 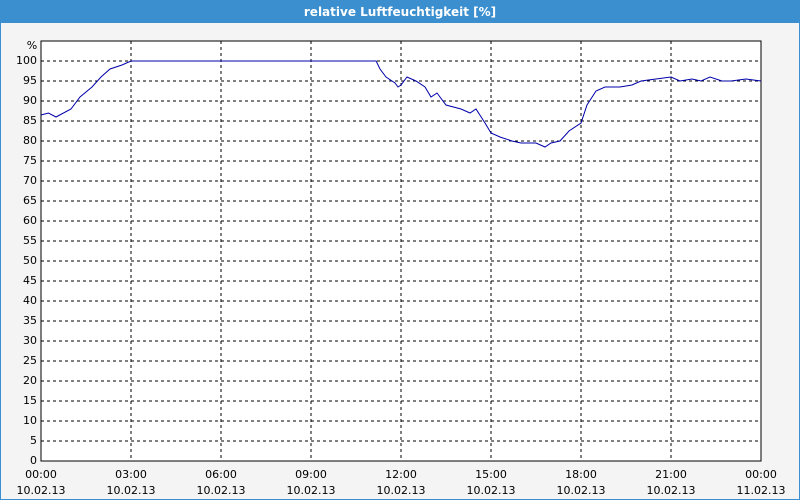 I want to click on y-tick-label: 40, so click(x=30, y=300).